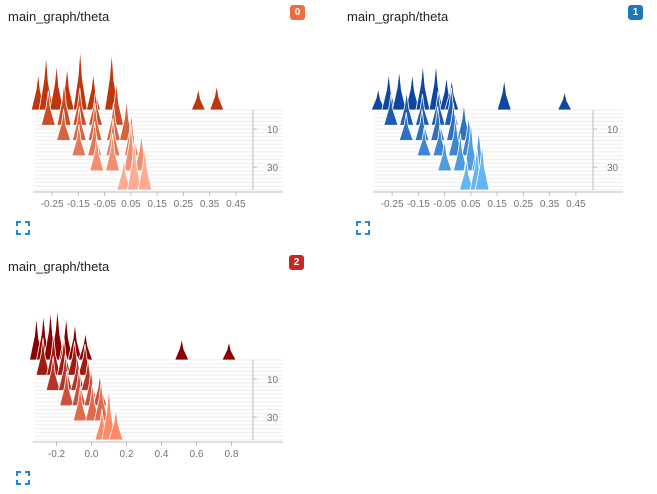 Image resolution: width=657 pixels, height=494 pixels. I want to click on x-tick-label: 0.2, so click(127, 454).